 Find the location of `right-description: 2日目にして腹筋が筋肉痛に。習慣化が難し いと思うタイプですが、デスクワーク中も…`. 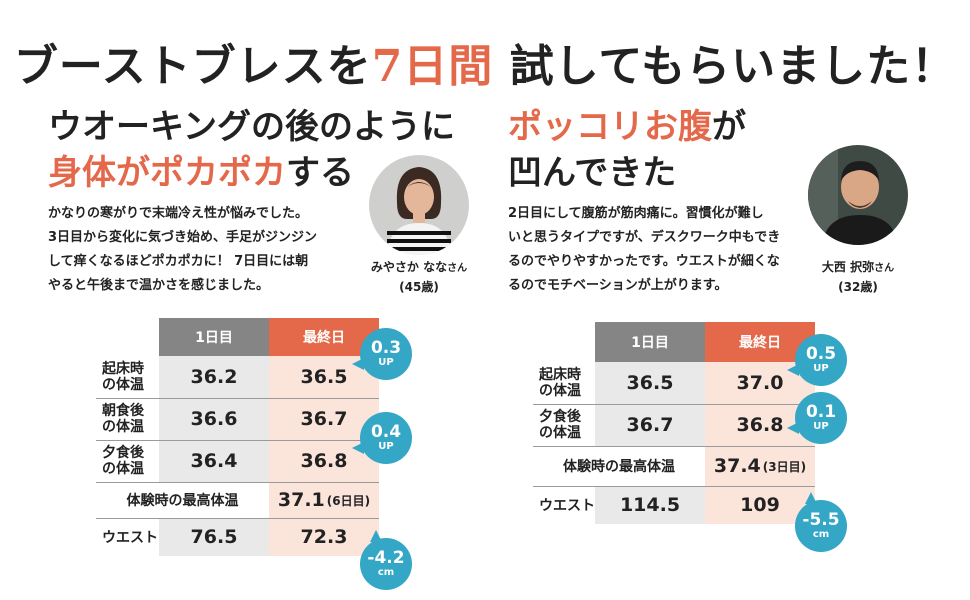

right-description: 2日目にして腹筋が筋肉痛に。習慣化が難し いと思うタイプですが、デスクワーク中も… is located at coordinates (644, 250).